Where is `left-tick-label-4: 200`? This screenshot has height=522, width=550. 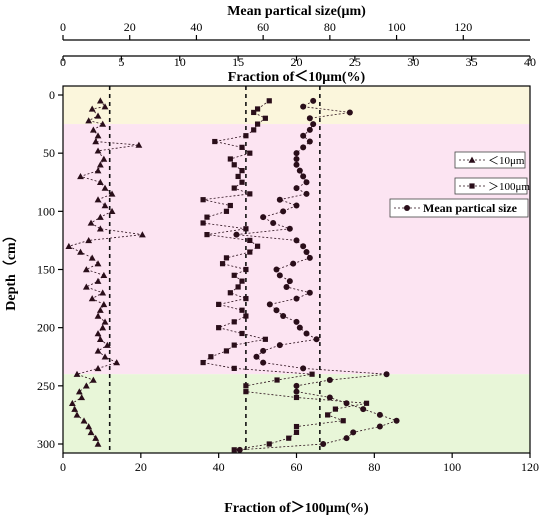
left-tick-label-4: 200 is located at coordinates (46, 328).